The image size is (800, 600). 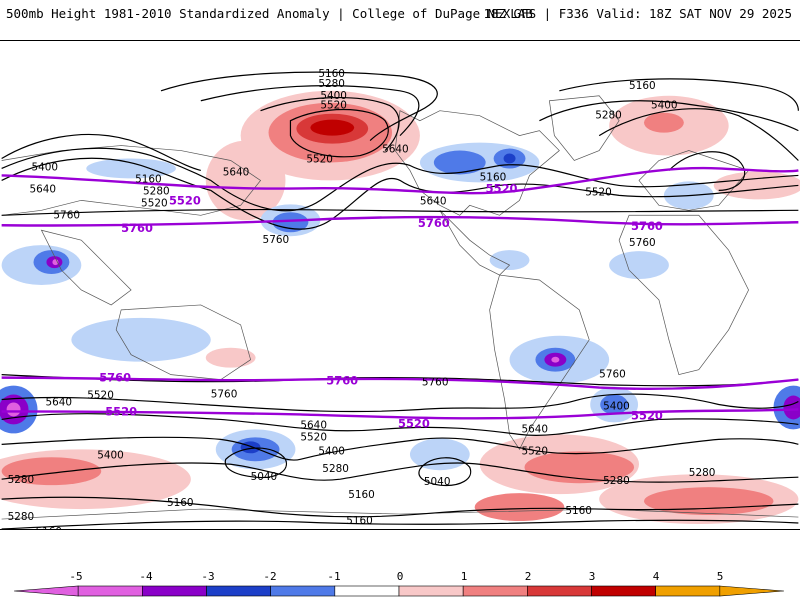 I want to click on anomaly-edge-left-neg3, so click(x=13, y=409).